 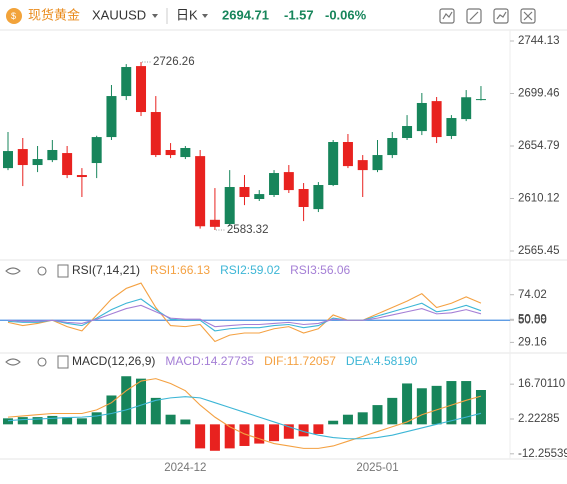 I want to click on legend-entry: RSI3:56.06, so click(x=320, y=270).